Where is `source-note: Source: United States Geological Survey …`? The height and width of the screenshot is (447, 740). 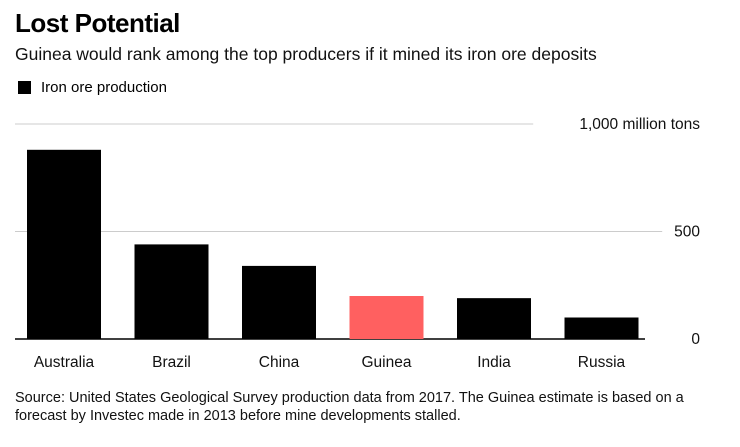
source-note: Source: United States Geological Survey … is located at coordinates (349, 407).